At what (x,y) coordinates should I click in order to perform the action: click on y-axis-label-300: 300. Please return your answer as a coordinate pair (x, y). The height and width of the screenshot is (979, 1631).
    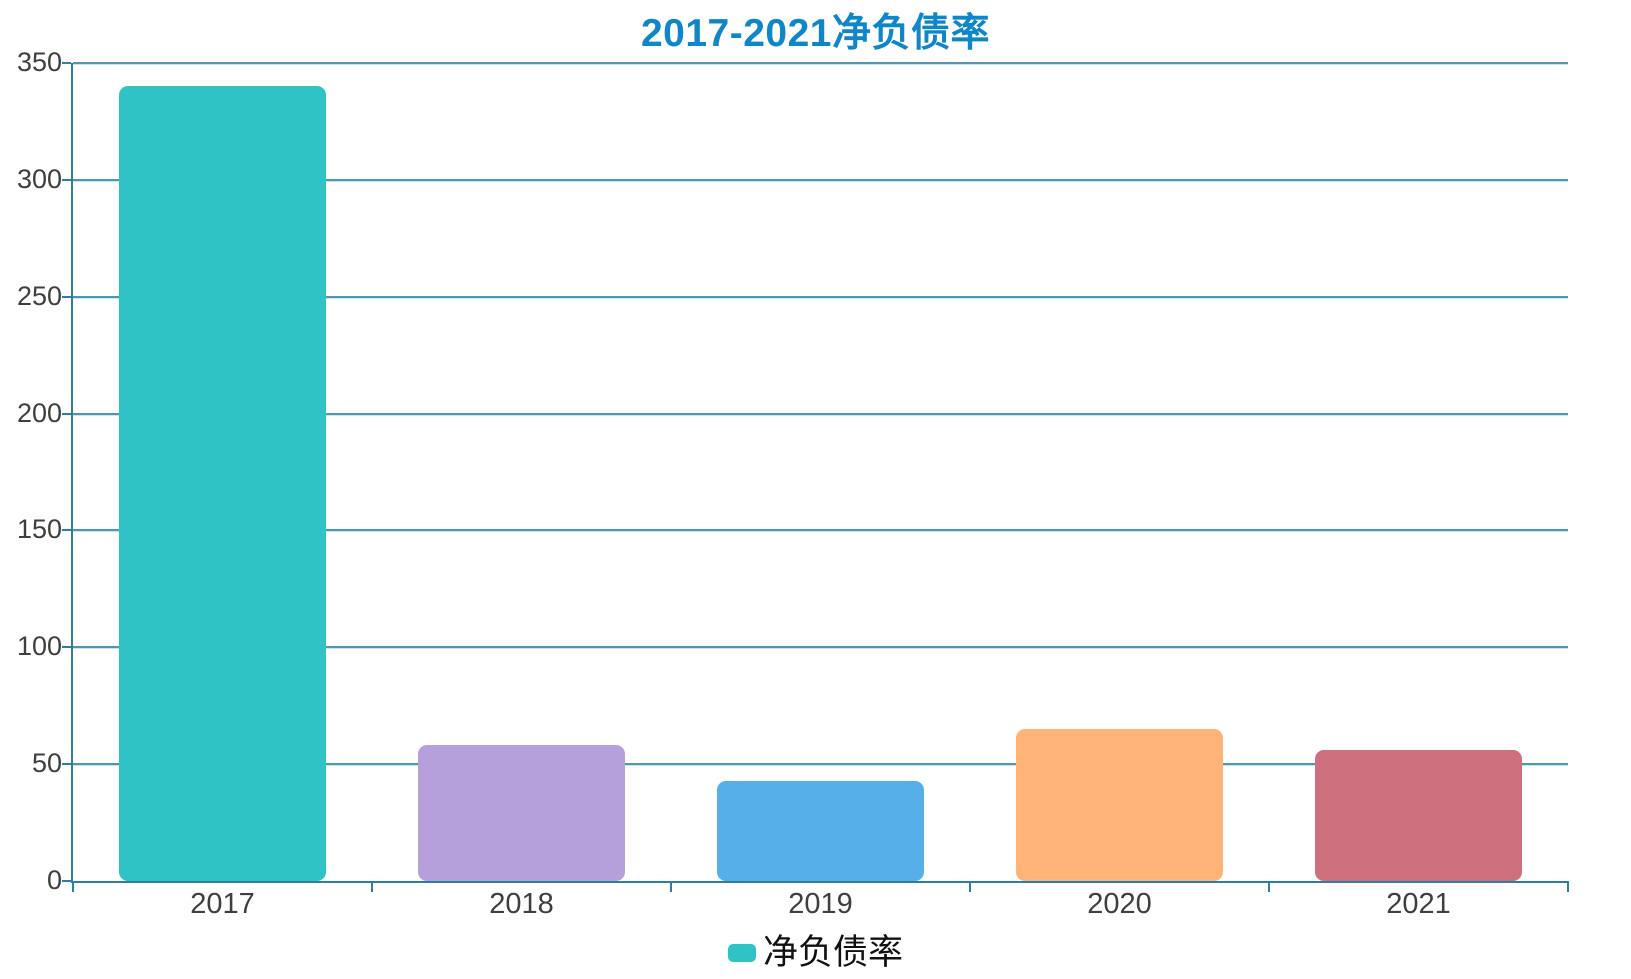
    Looking at the image, I should click on (39, 178).